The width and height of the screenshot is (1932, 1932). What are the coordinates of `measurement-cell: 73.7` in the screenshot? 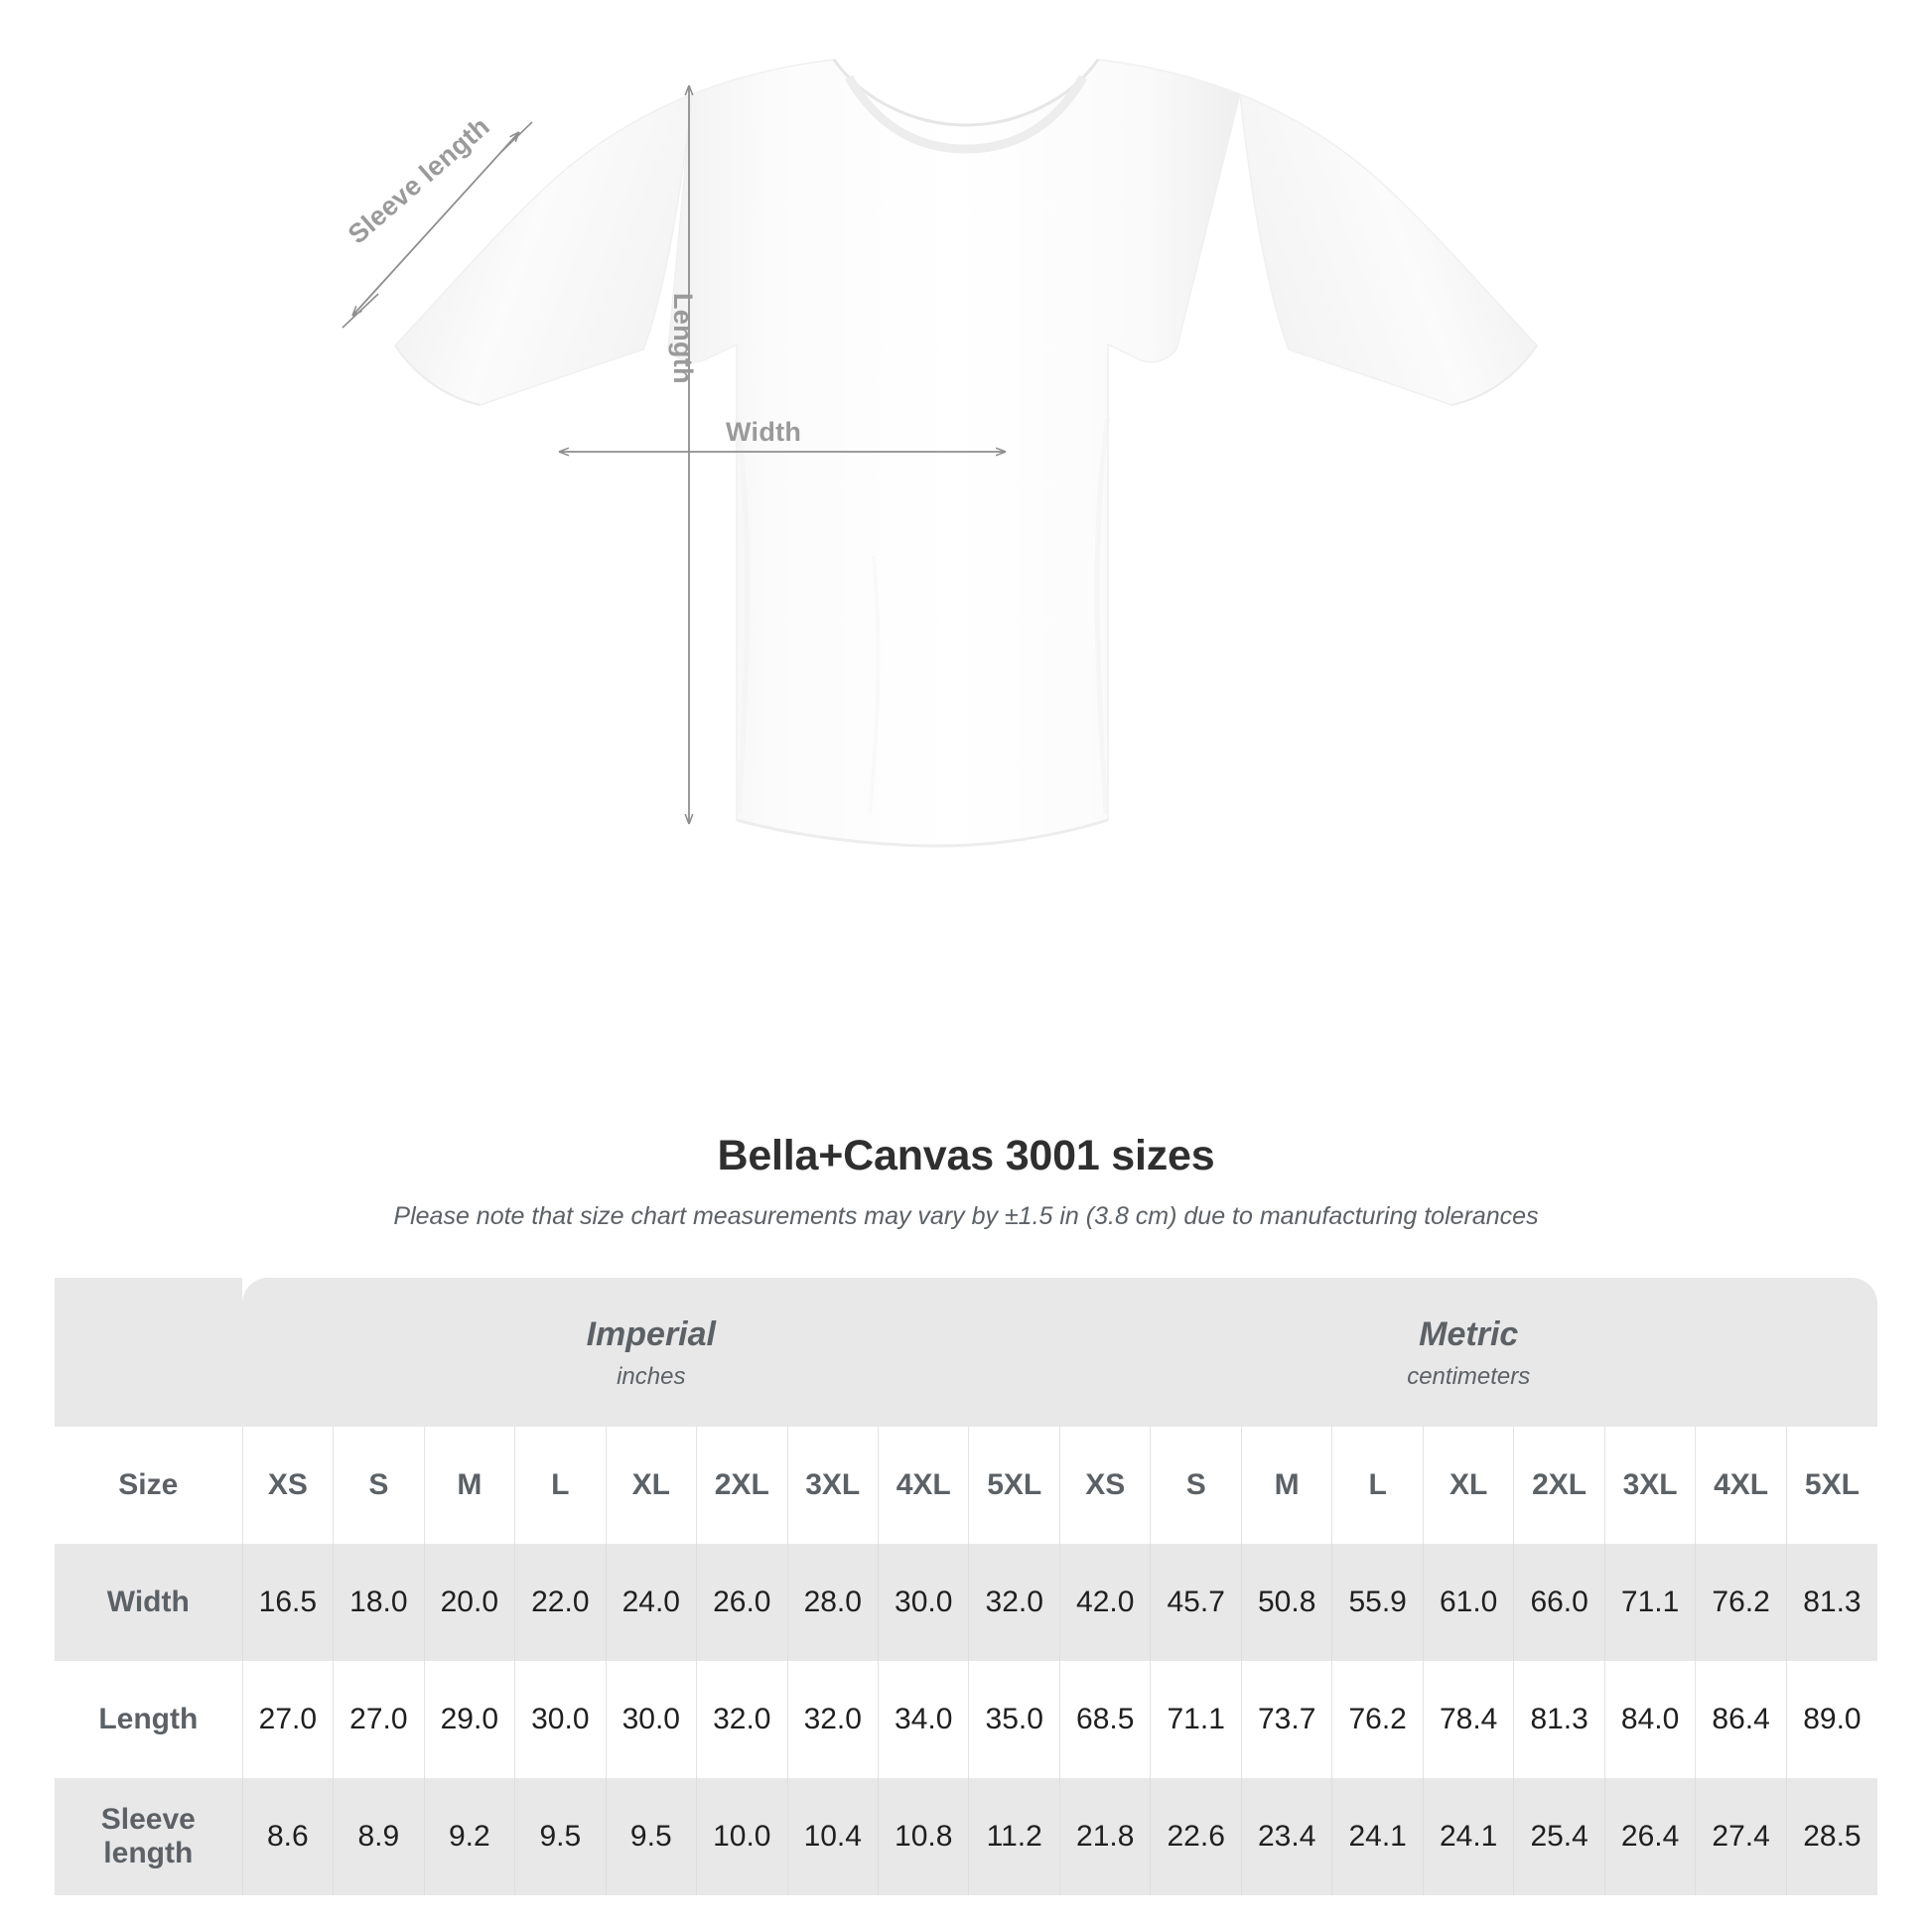 It's located at (1286, 1719).